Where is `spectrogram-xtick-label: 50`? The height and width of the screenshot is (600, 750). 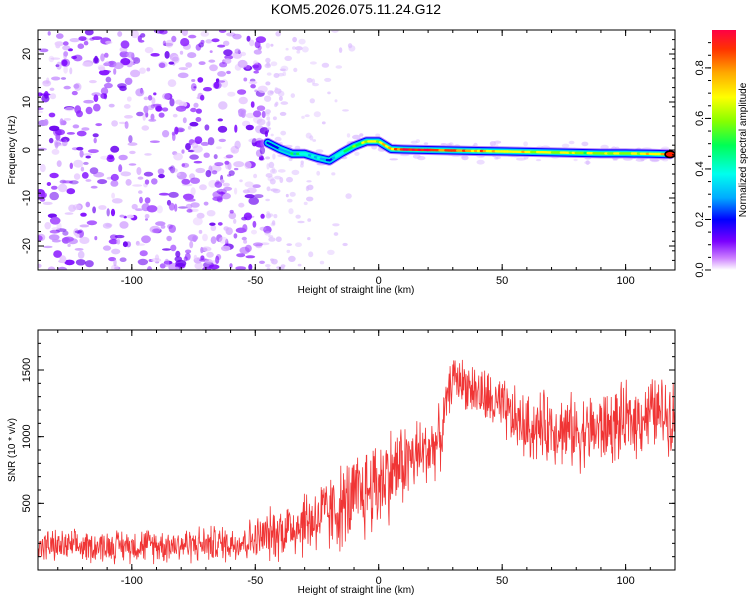
spectrogram-xtick-label: 50 is located at coordinates (502, 281).